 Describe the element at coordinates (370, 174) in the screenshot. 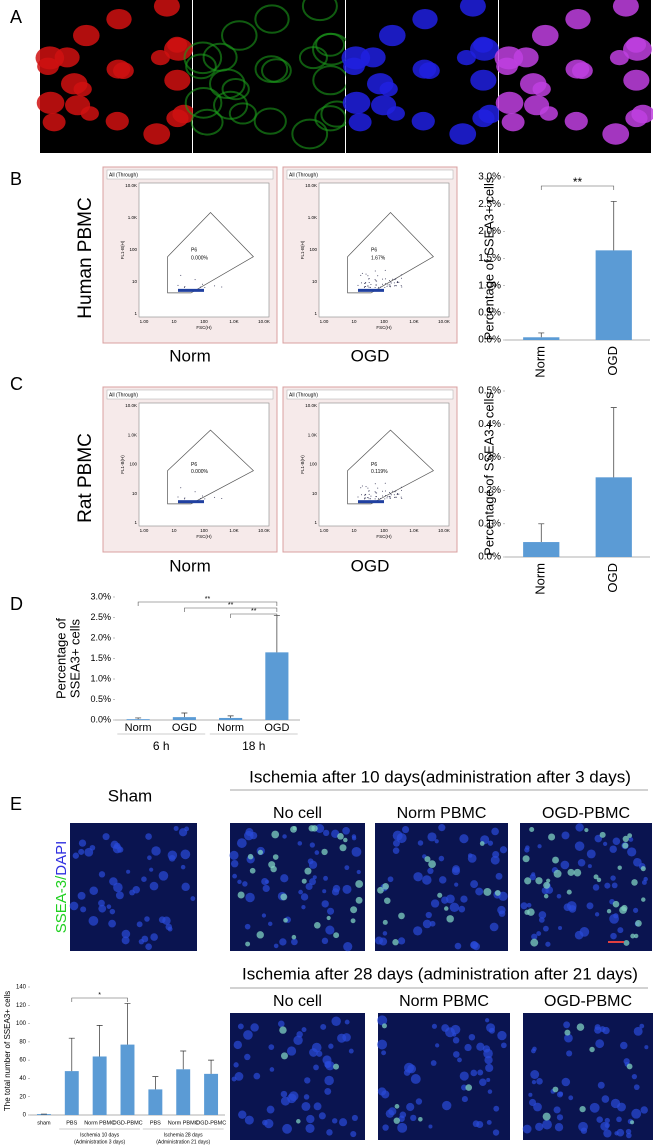

I see `flow-header` at that location.